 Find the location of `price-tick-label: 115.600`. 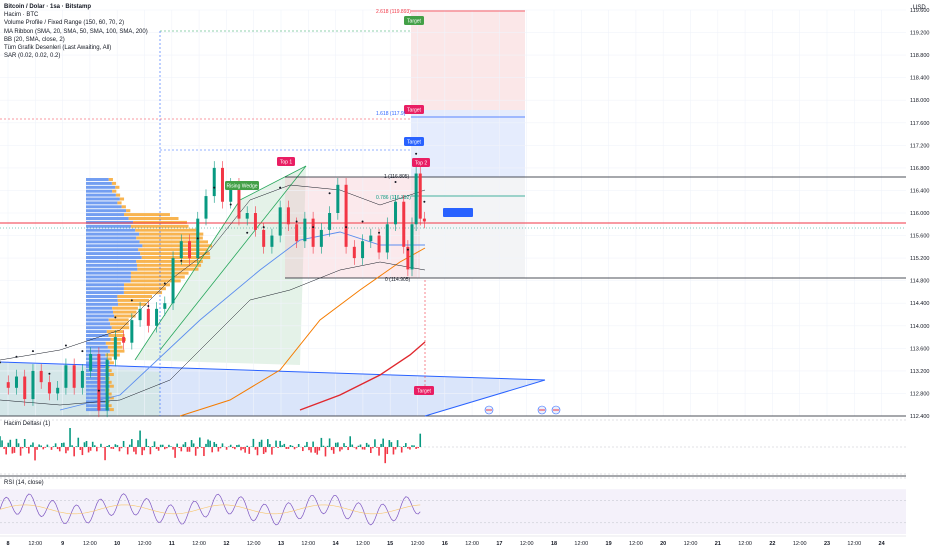

price-tick-label: 115.600 is located at coordinates (919, 237).